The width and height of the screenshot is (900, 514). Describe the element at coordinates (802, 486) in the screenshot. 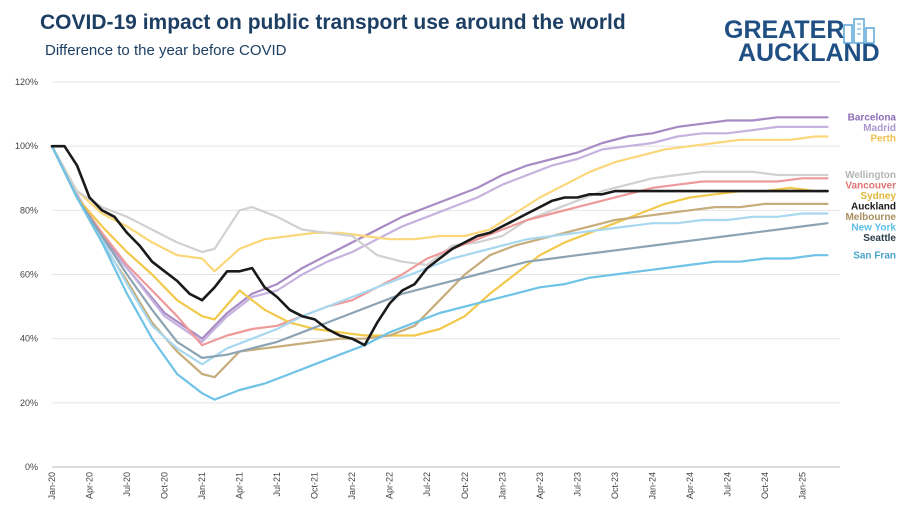

I see `x-tick-label: Jan-25` at that location.